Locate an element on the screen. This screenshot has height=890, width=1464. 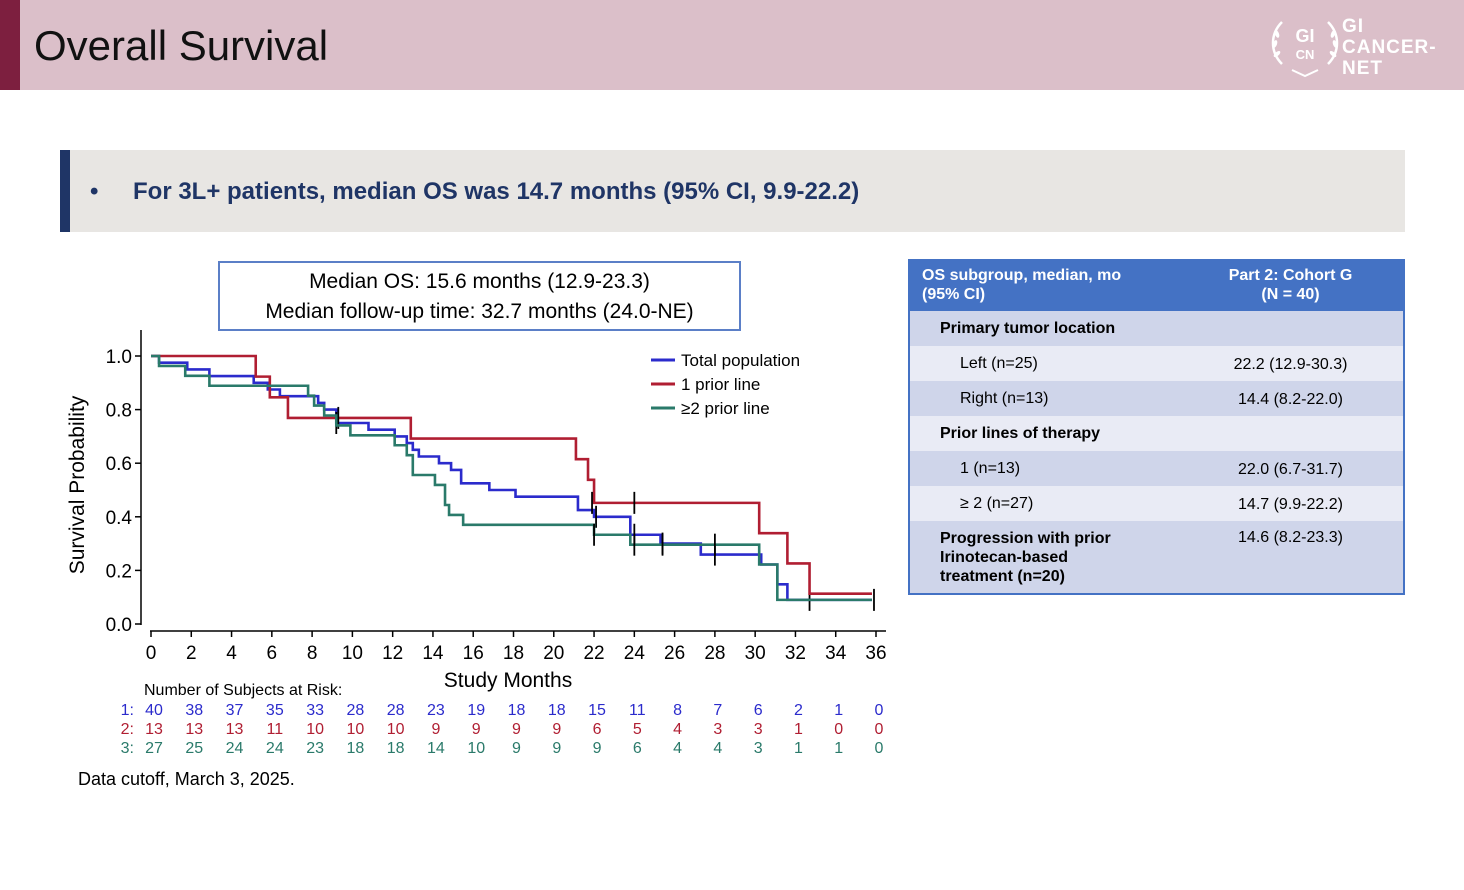
x-tick-label: 10 is located at coordinates (352, 653).